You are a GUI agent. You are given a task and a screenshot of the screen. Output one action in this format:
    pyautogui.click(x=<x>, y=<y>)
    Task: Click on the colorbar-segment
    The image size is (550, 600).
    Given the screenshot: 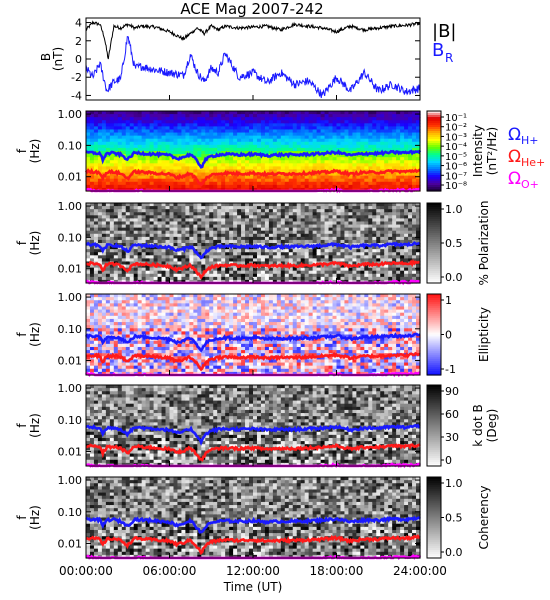 What is the action you would take?
    pyautogui.click(x=434, y=224)
    